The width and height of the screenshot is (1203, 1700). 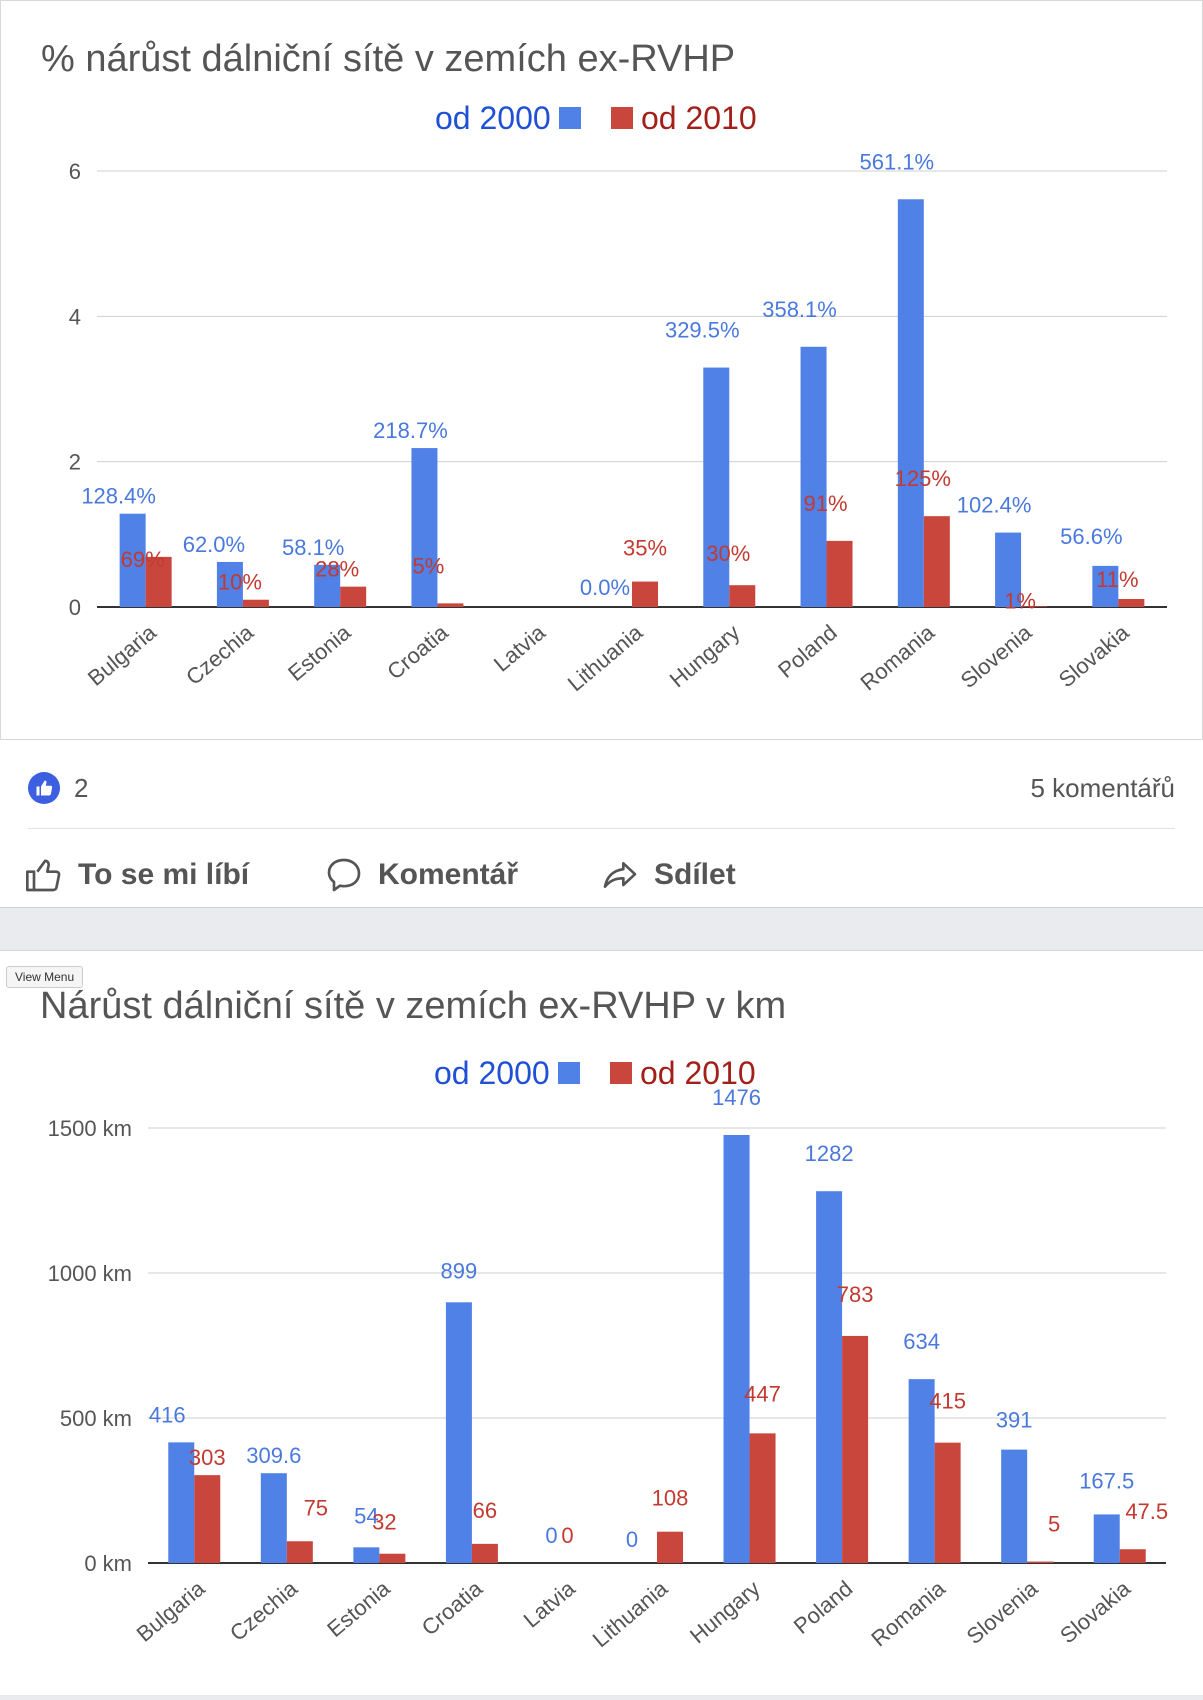 I want to click on y-tick-label: 4, so click(x=75, y=316).